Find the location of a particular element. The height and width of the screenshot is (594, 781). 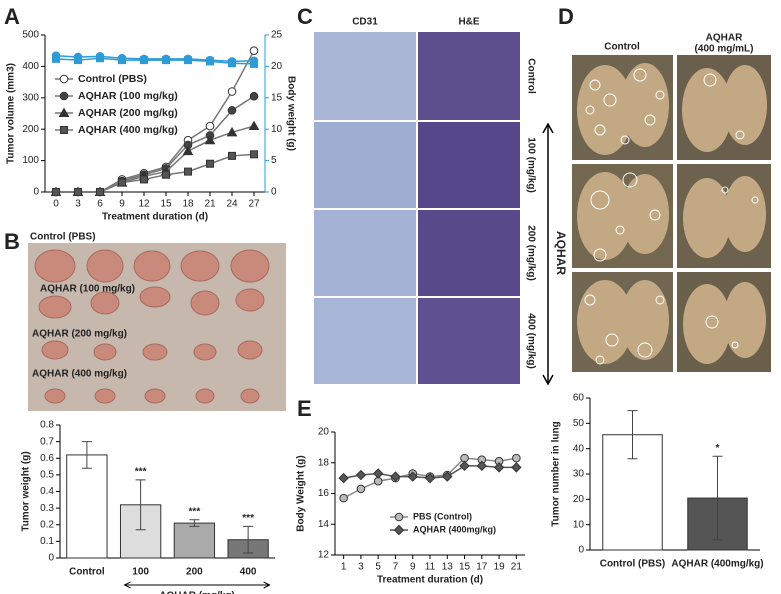

group-label: AQHAR is located at coordinates (561, 253).